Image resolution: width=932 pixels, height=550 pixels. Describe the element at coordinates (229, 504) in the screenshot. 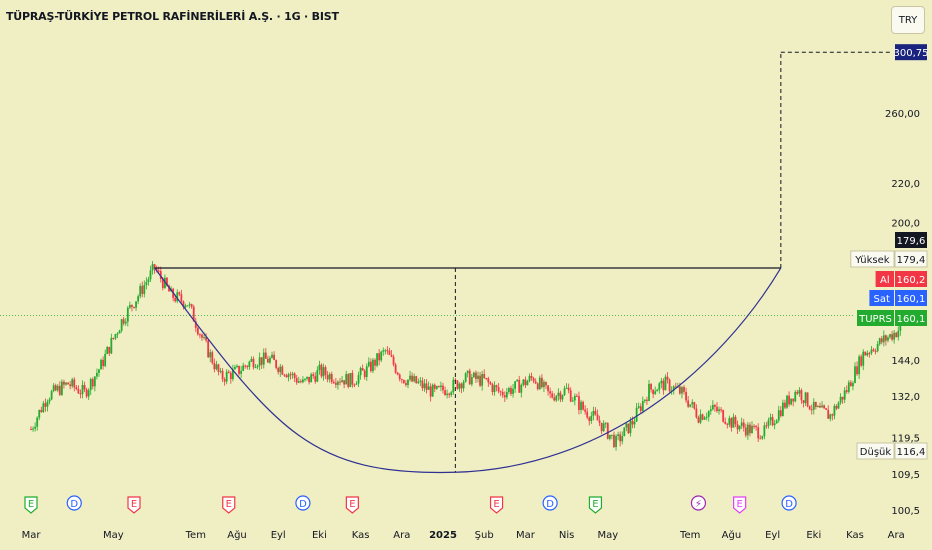

I see `event-marker-label: E` at that location.